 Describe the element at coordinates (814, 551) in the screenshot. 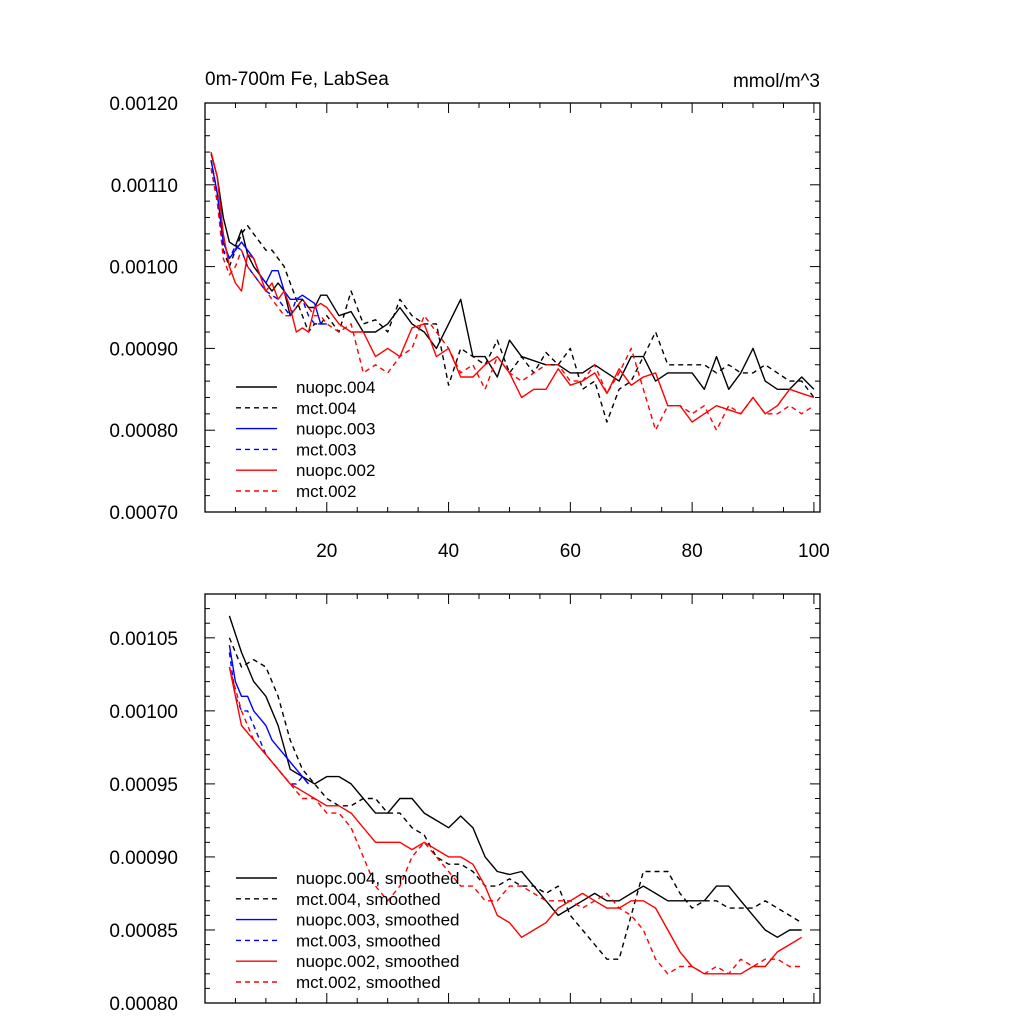

I see `x-tick-label: 100` at that location.